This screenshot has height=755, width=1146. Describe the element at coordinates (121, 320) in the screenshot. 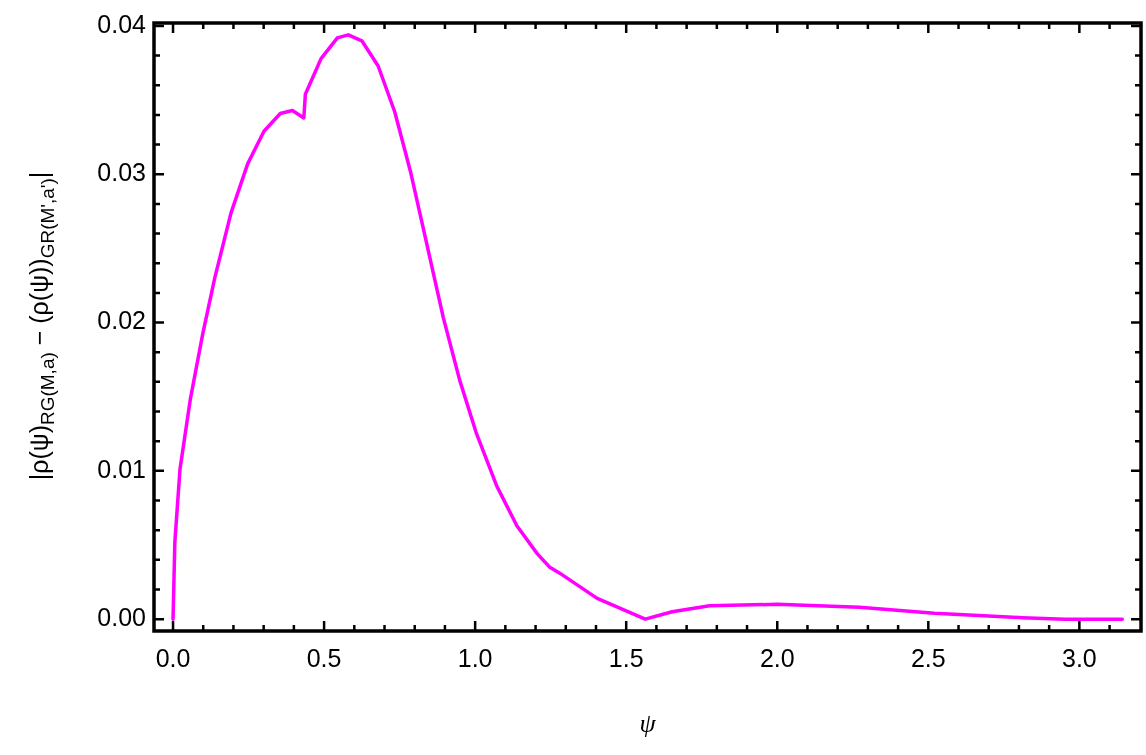

I see `y-tick-label: 0.02` at that location.